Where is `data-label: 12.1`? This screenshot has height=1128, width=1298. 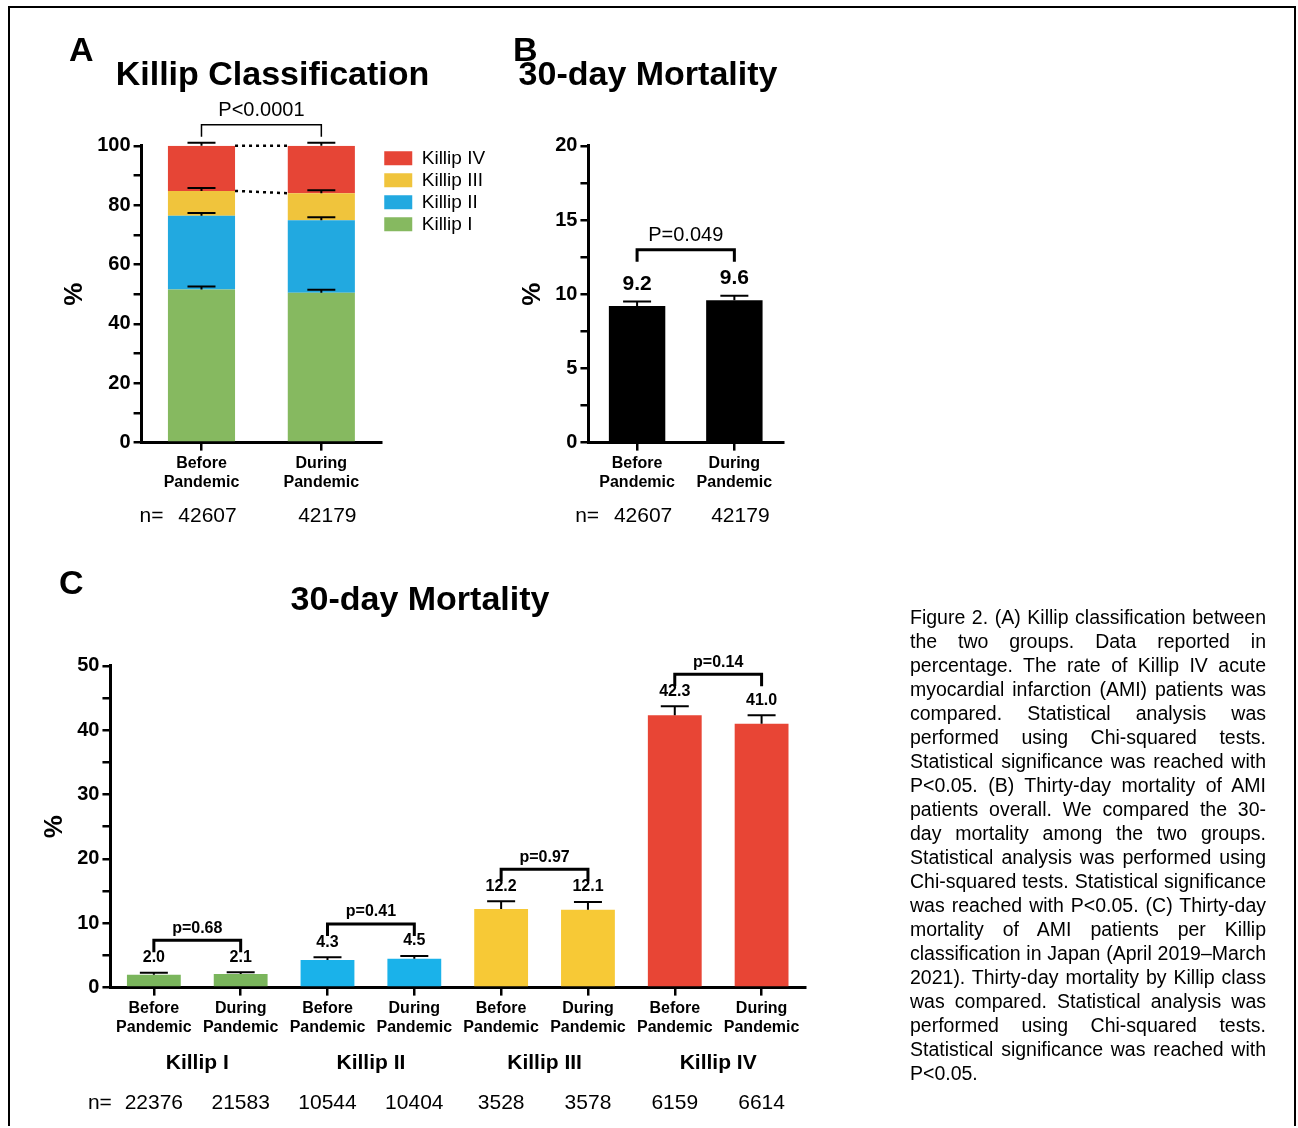 data-label: 12.1 is located at coordinates (588, 886).